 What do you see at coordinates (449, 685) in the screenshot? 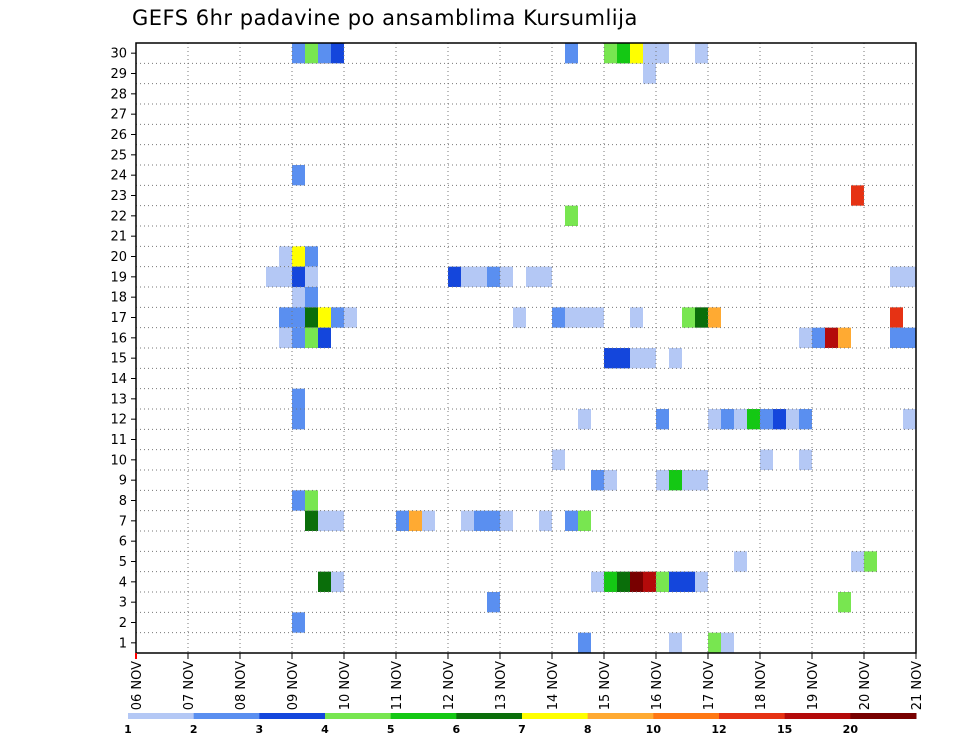
I see `x-tick-label: 12 NOV` at bounding box center [449, 685].